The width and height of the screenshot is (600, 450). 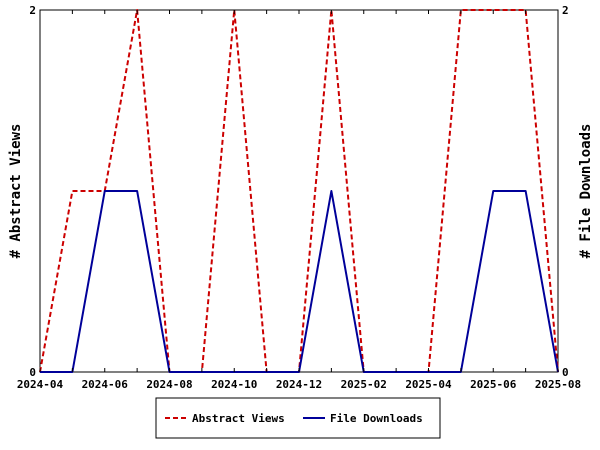 I want to click on y-axis-left-title: # Abstract Views, so click(x=16, y=191).